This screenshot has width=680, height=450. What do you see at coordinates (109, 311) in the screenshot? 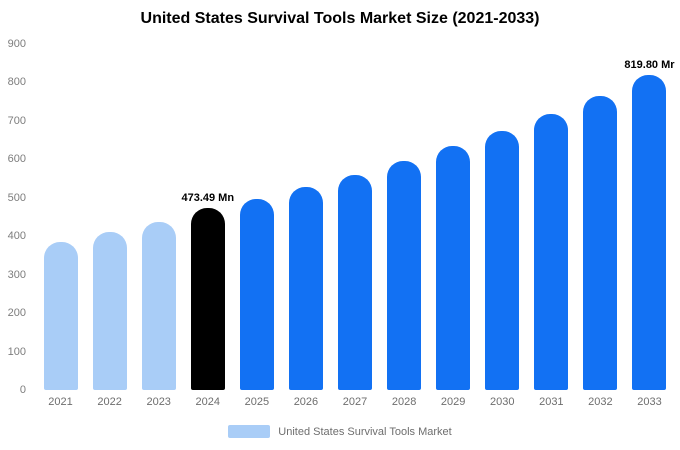
I see `bar-2022` at bounding box center [109, 311].